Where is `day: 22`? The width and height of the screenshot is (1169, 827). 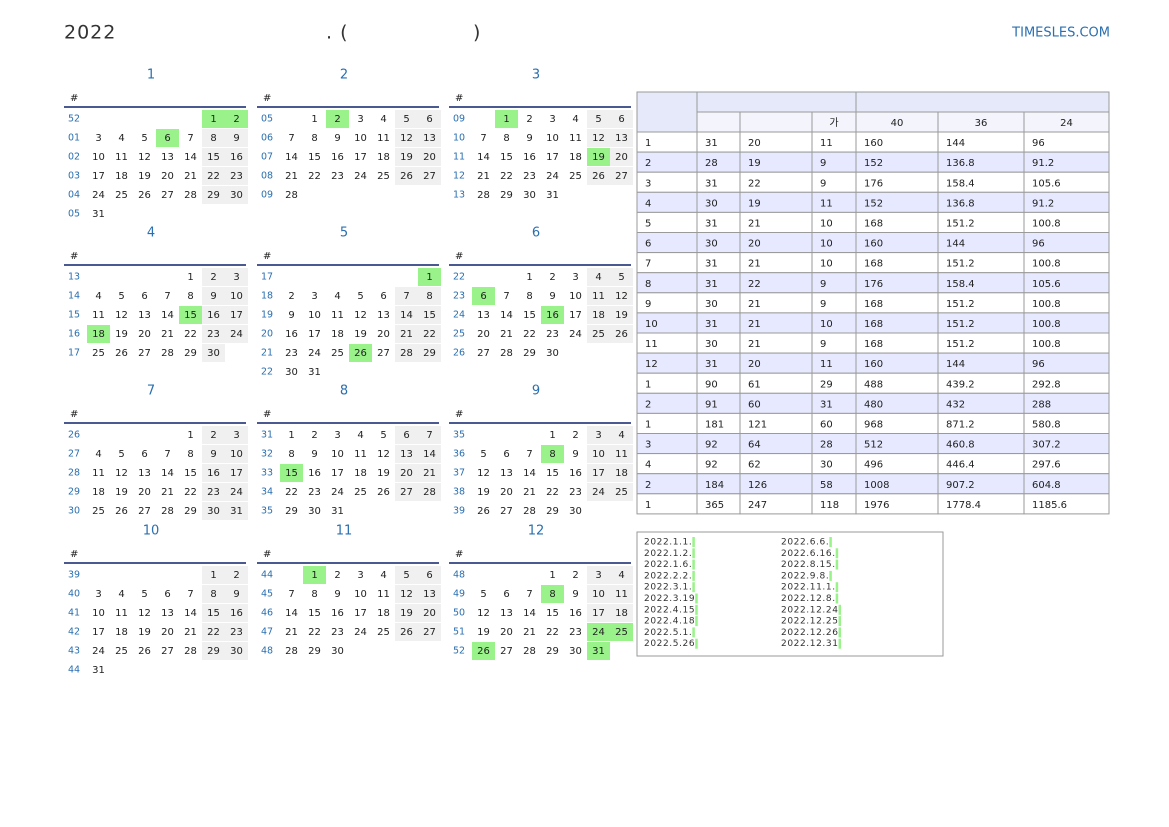
day: 22 is located at coordinates (213, 176).